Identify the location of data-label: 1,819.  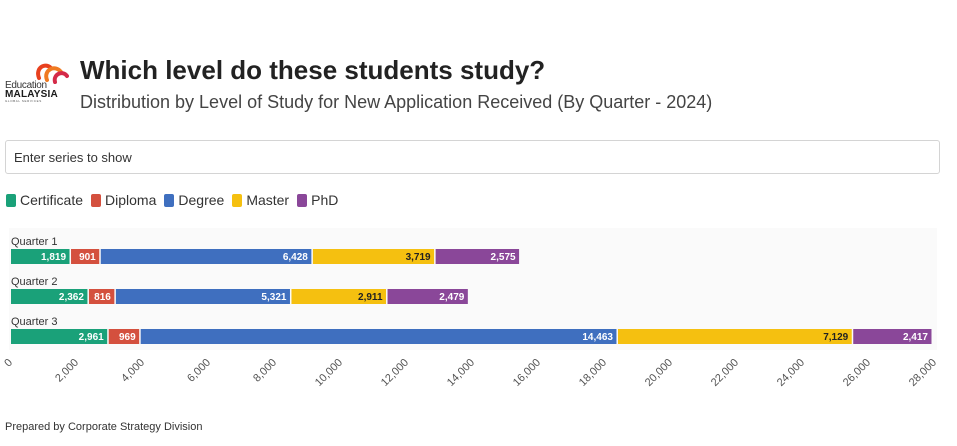
(53, 257).